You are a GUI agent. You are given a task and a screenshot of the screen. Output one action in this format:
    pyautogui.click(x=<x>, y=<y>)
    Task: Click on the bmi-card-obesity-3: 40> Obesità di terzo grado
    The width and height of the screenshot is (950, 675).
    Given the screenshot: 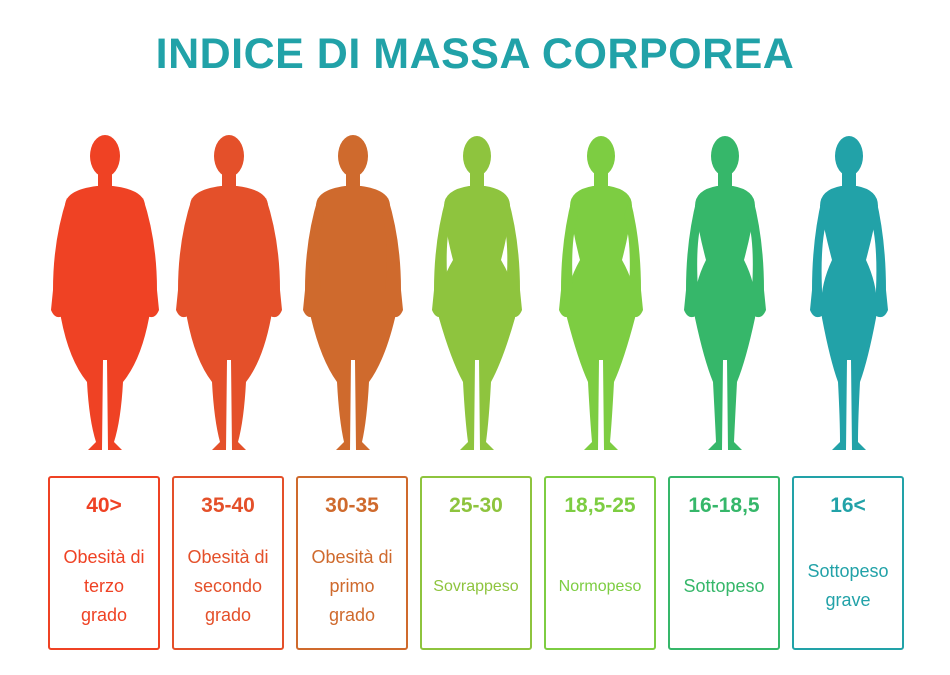 What is the action you would take?
    pyautogui.click(x=104, y=563)
    